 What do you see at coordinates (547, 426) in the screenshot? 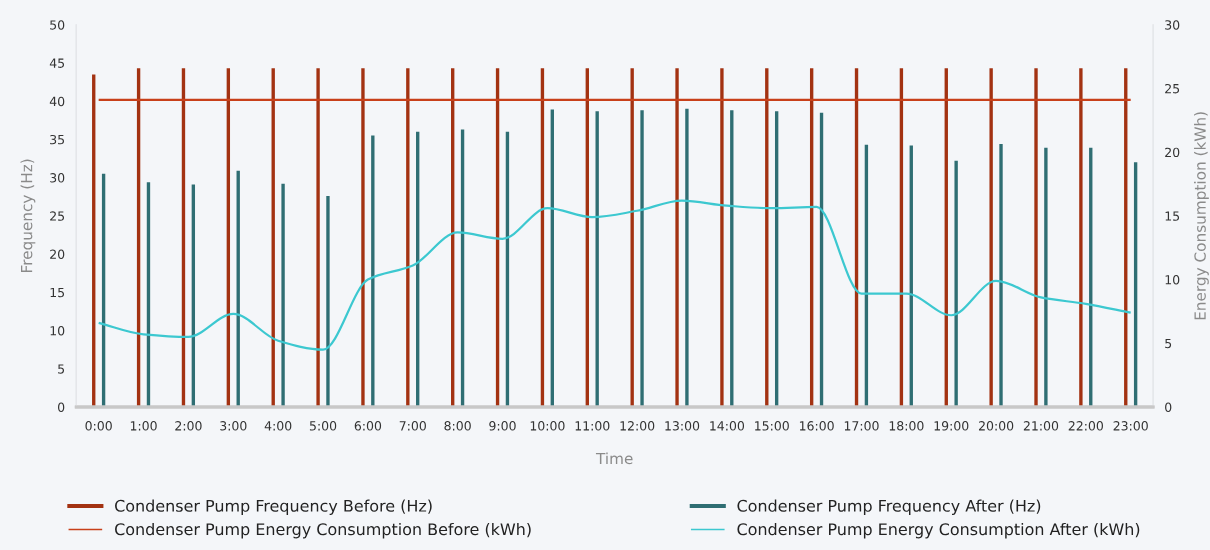
I see `x-tick-label: 10:00` at bounding box center [547, 426].